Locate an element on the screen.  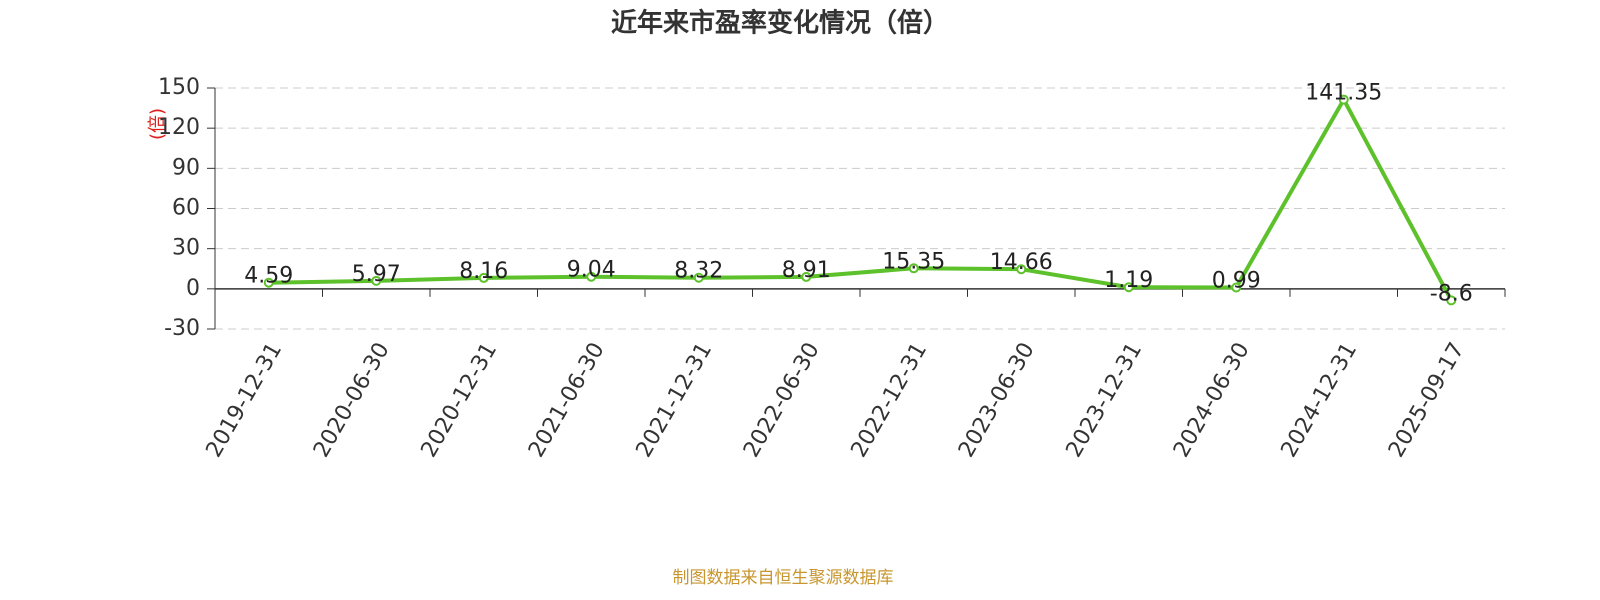
x-tick-label: 2024-06-30 is located at coordinates (1212, 400).